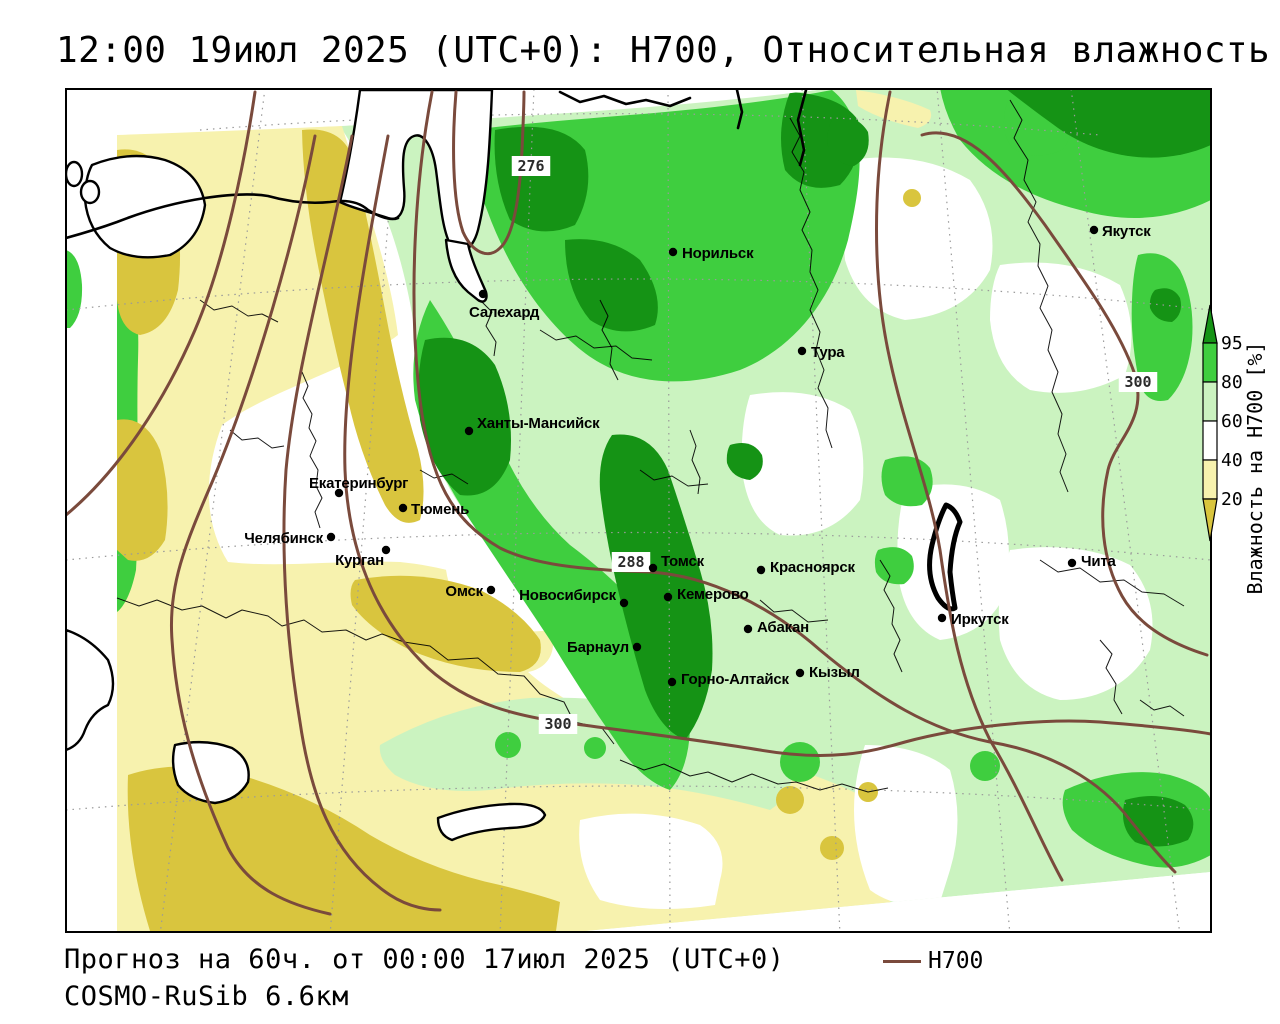  I want to click on city-label: Чита, so click(1099, 561).